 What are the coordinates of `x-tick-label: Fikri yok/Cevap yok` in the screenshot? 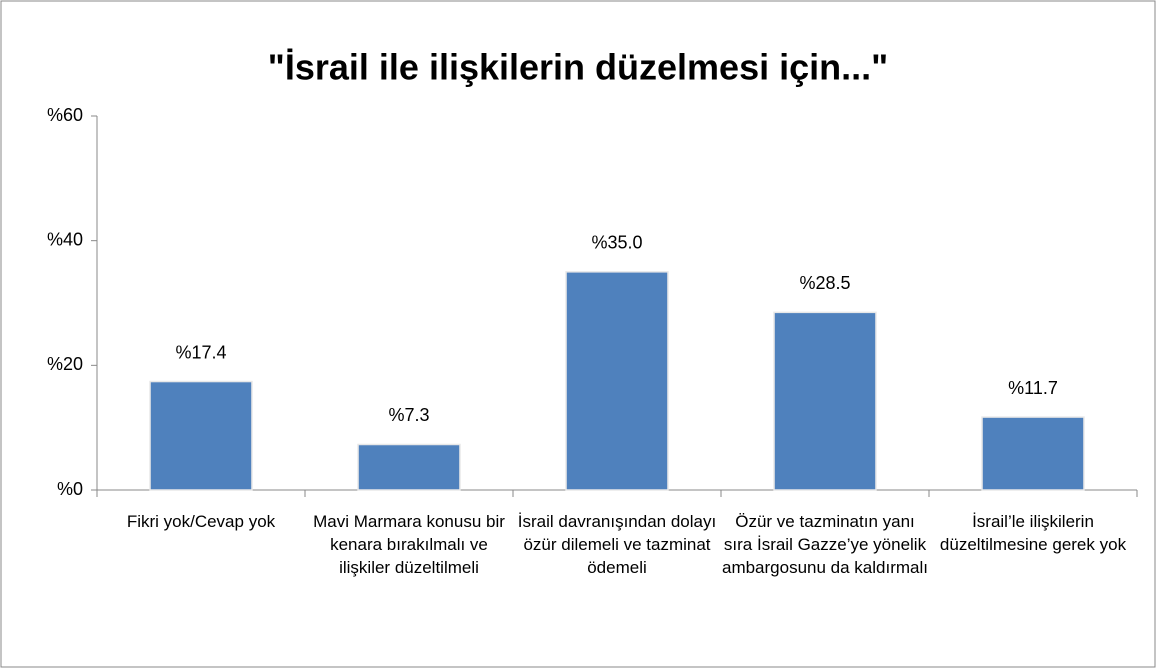 It's located at (201, 521).